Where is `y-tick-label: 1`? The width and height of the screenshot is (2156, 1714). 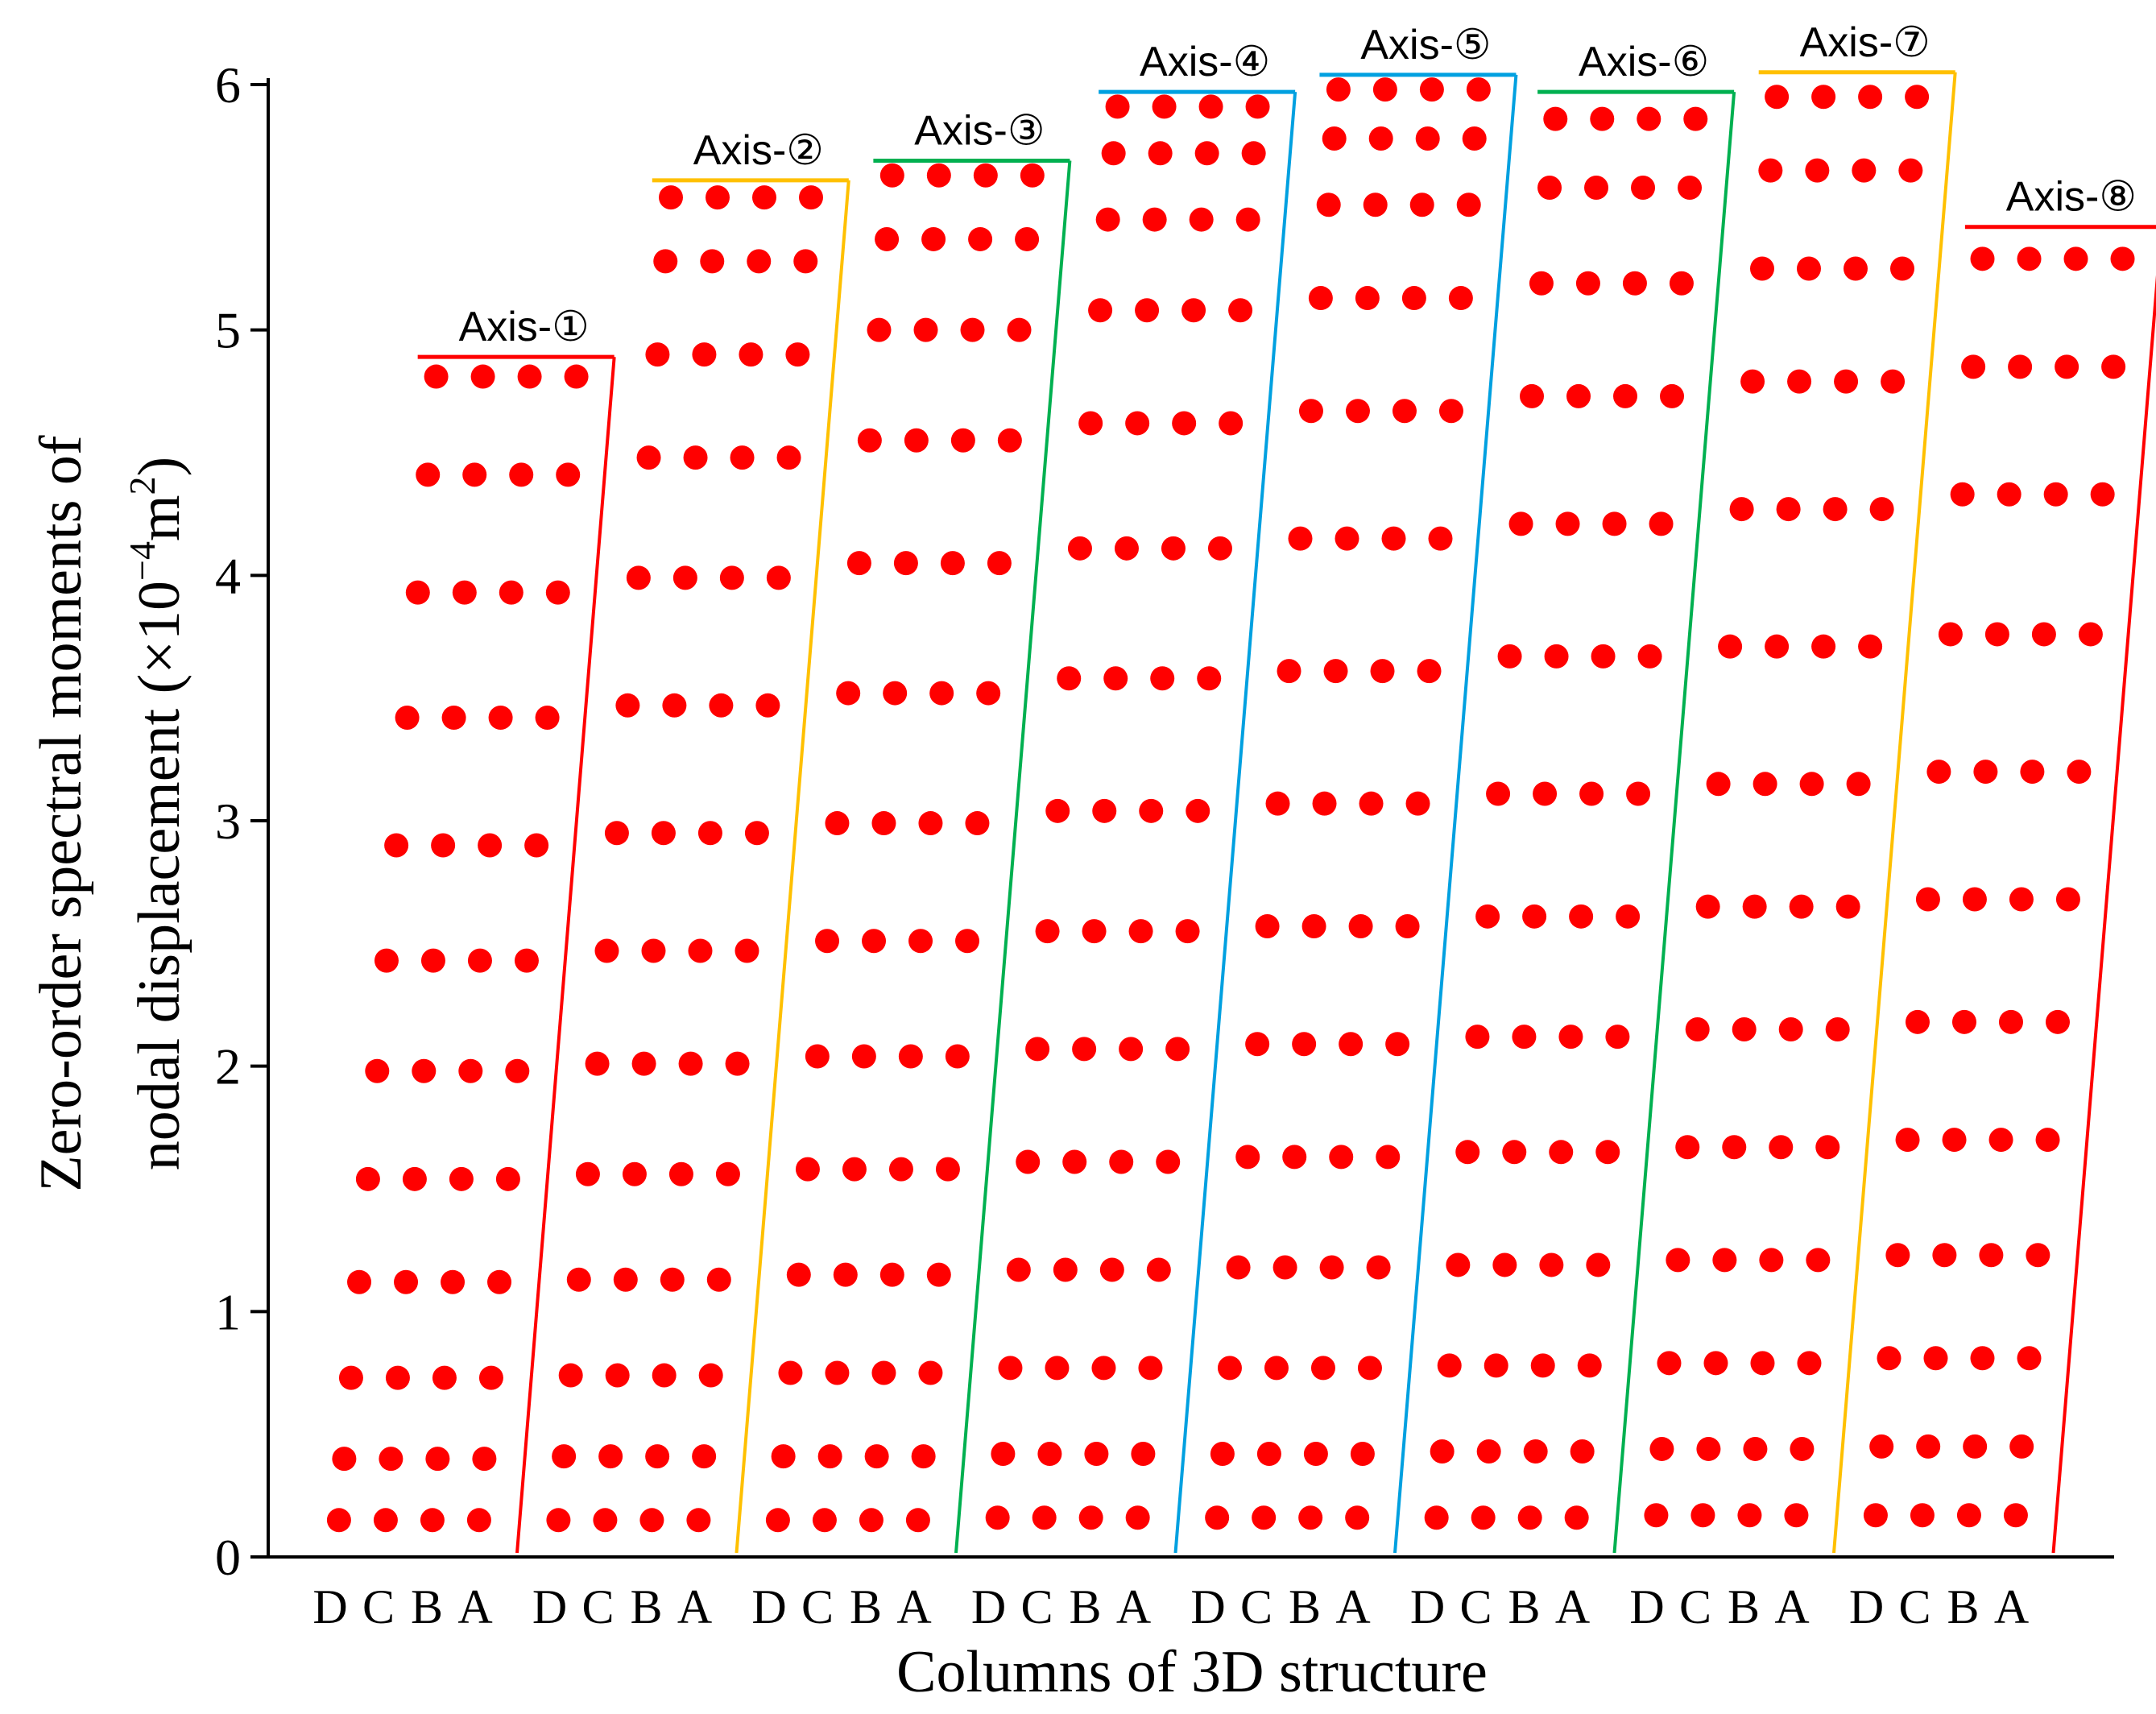
y-tick-label: 1 is located at coordinates (228, 1311).